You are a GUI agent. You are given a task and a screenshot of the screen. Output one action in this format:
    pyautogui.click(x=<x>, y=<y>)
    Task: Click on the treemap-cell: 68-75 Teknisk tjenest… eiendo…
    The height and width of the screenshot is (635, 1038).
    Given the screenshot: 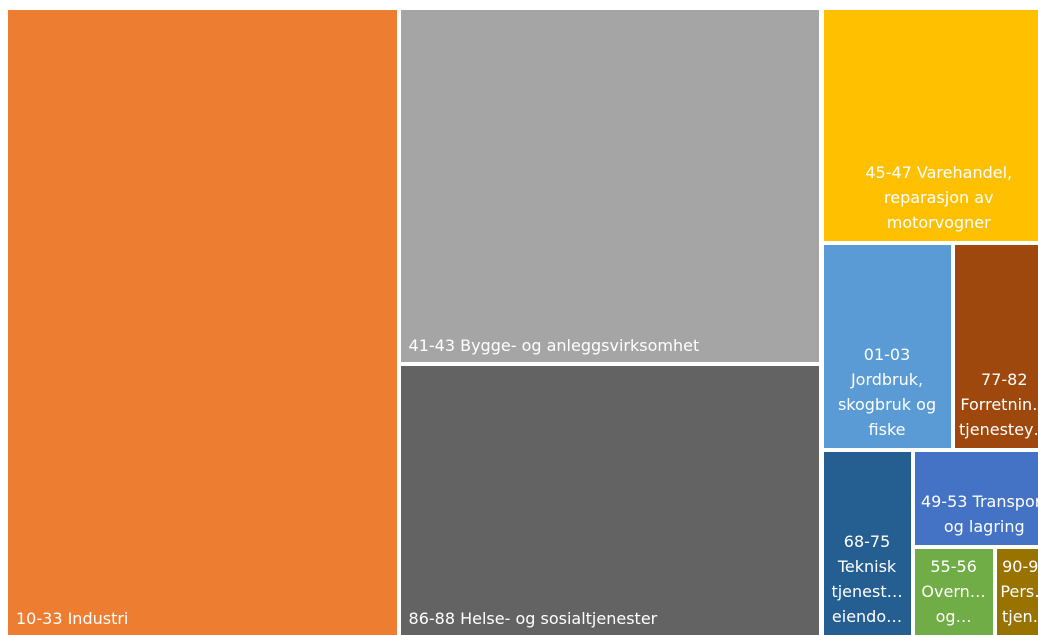 What is the action you would take?
    pyautogui.click(x=867, y=543)
    